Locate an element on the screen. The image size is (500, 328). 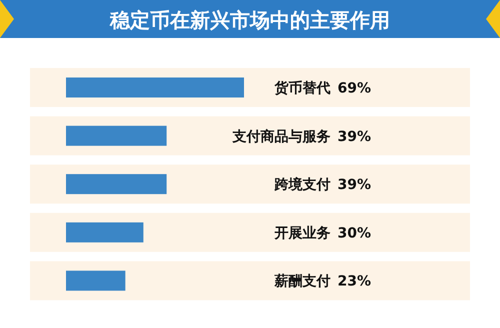
data-label: 30% is located at coordinates (354, 233).